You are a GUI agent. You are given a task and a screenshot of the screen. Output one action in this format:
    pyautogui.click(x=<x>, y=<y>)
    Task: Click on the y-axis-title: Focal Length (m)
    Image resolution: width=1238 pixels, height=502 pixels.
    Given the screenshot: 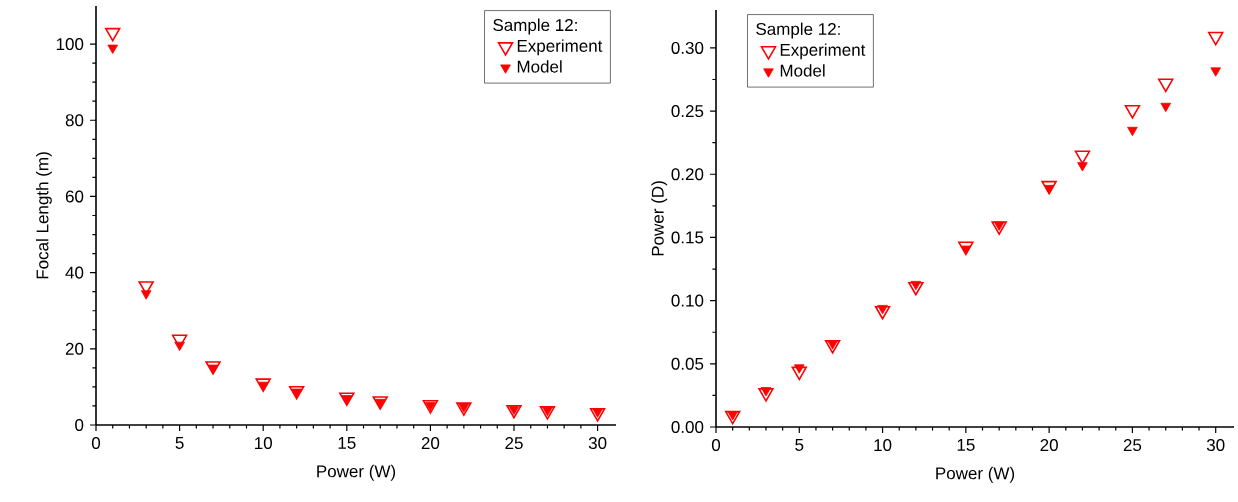 What is the action you would take?
    pyautogui.click(x=44, y=215)
    